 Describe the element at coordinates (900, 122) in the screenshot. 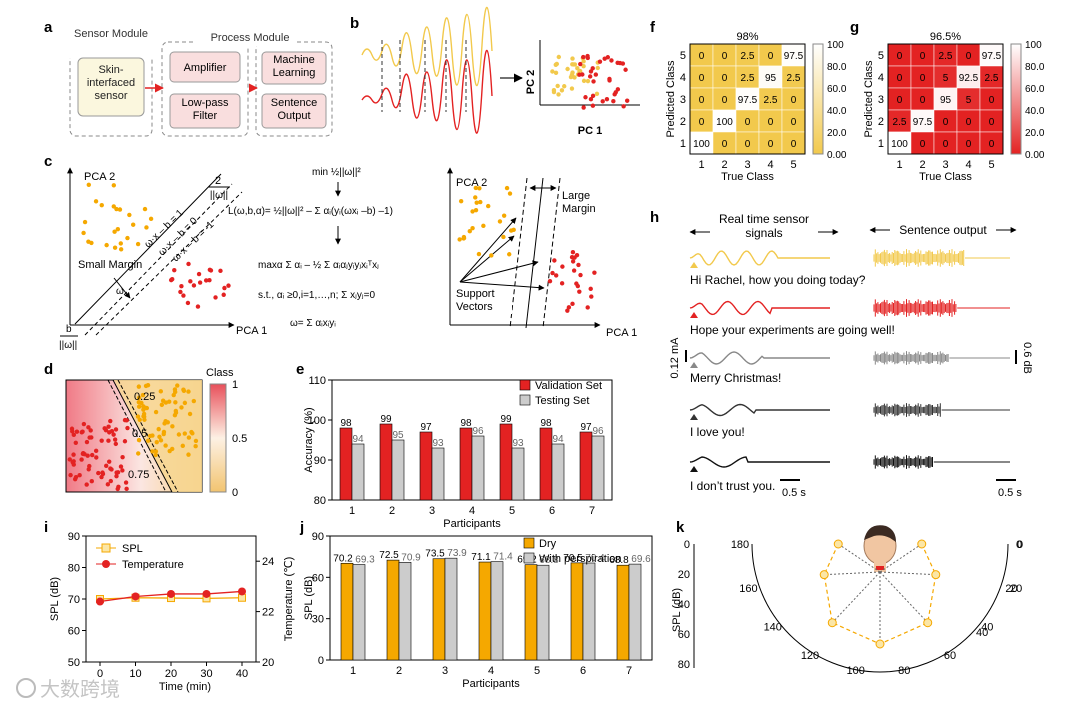

I see `cm-g-cell-label: 2.5` at that location.